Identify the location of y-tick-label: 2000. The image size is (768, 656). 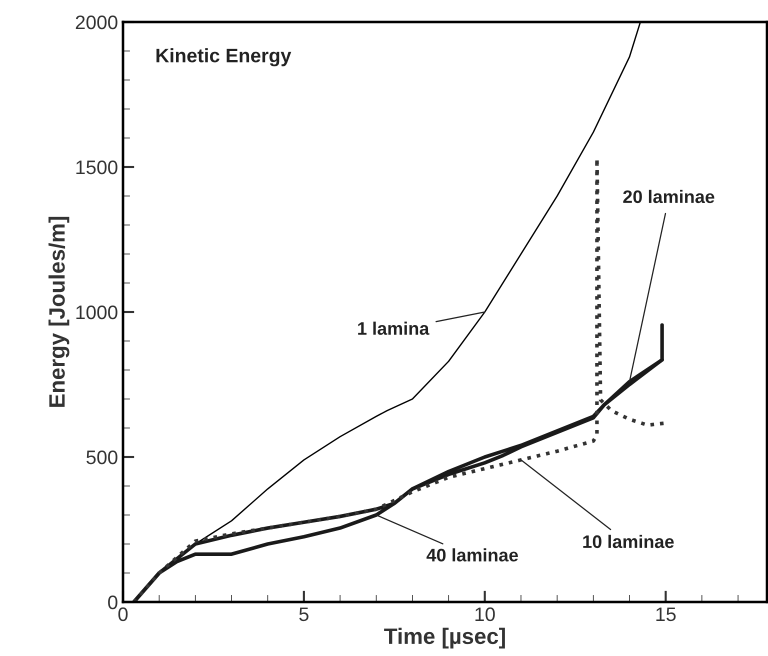
(97, 22).